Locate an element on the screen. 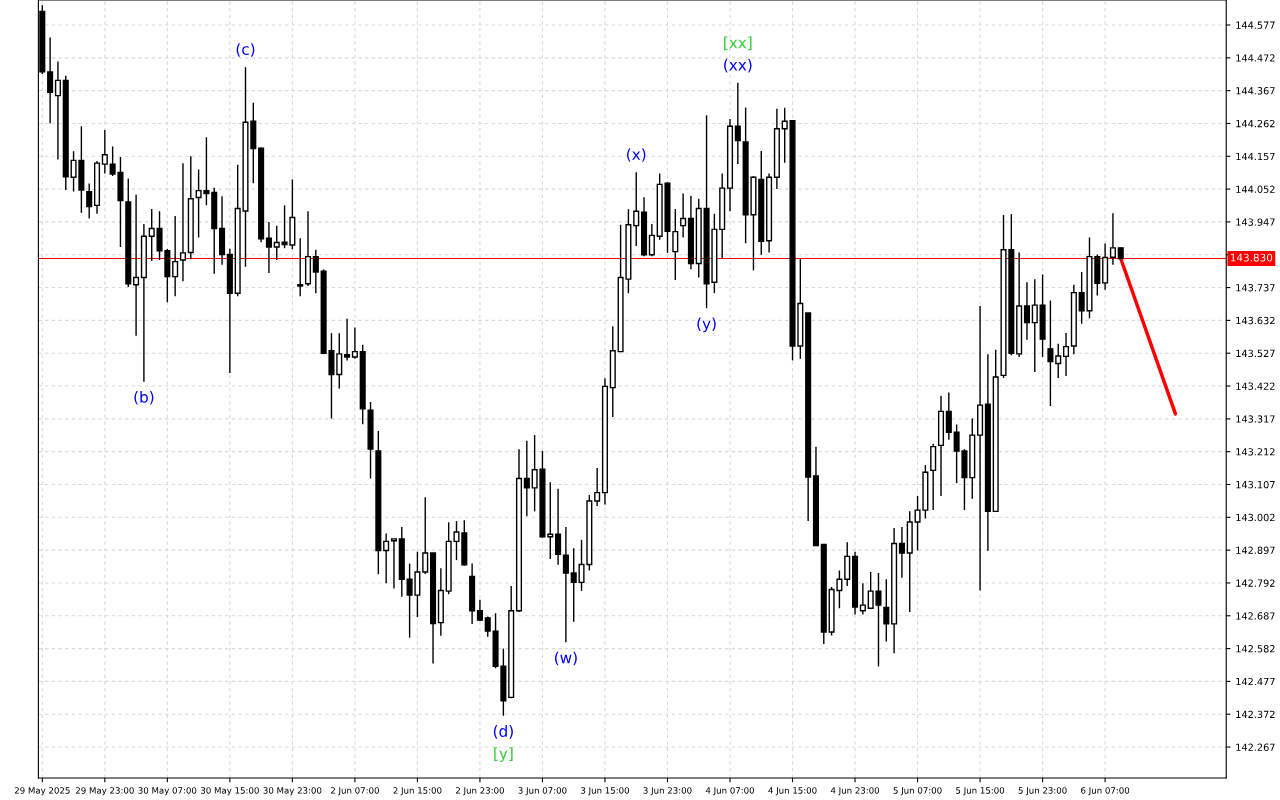  y-tick-label: 143.737 is located at coordinates (1255, 288).